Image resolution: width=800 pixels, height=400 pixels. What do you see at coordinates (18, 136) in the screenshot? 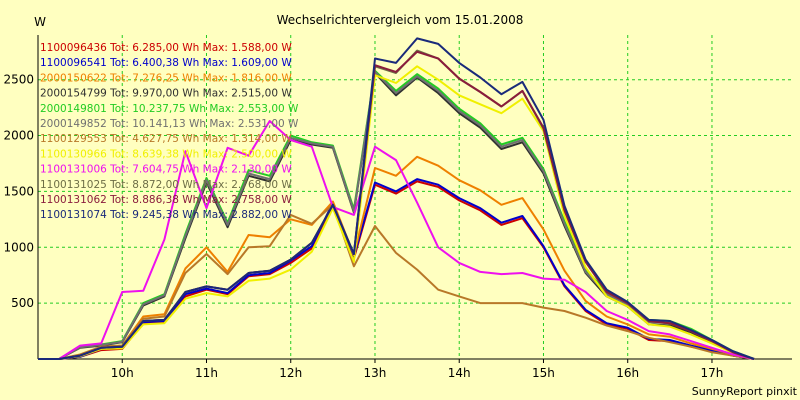
I see `y-tick-label-3: 2000` at bounding box center [18, 136].